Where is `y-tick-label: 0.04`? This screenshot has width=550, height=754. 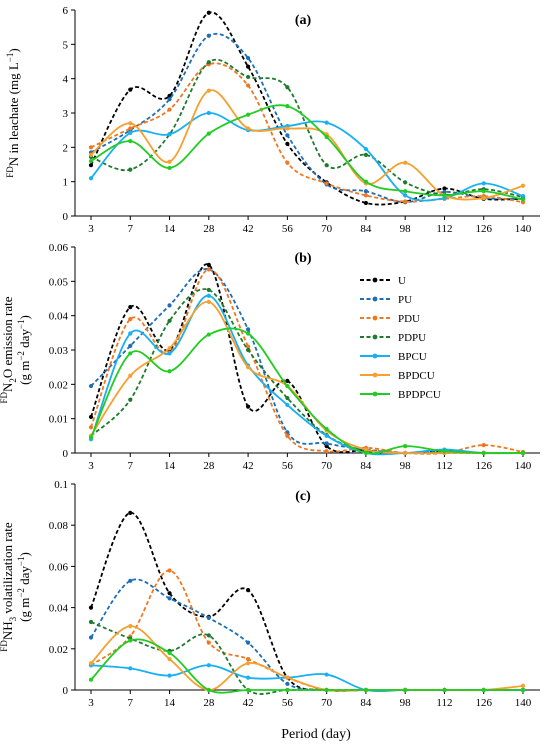 y-tick-label: 0.04 is located at coordinates (59, 317).